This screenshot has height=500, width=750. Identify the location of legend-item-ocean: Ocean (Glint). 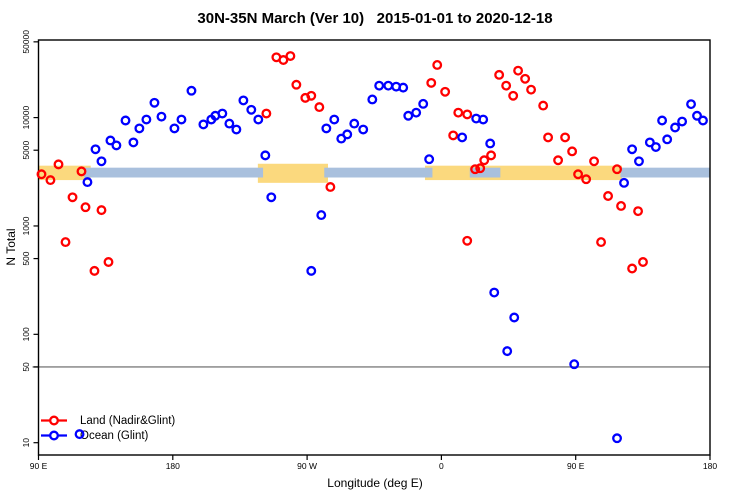
(107, 435).